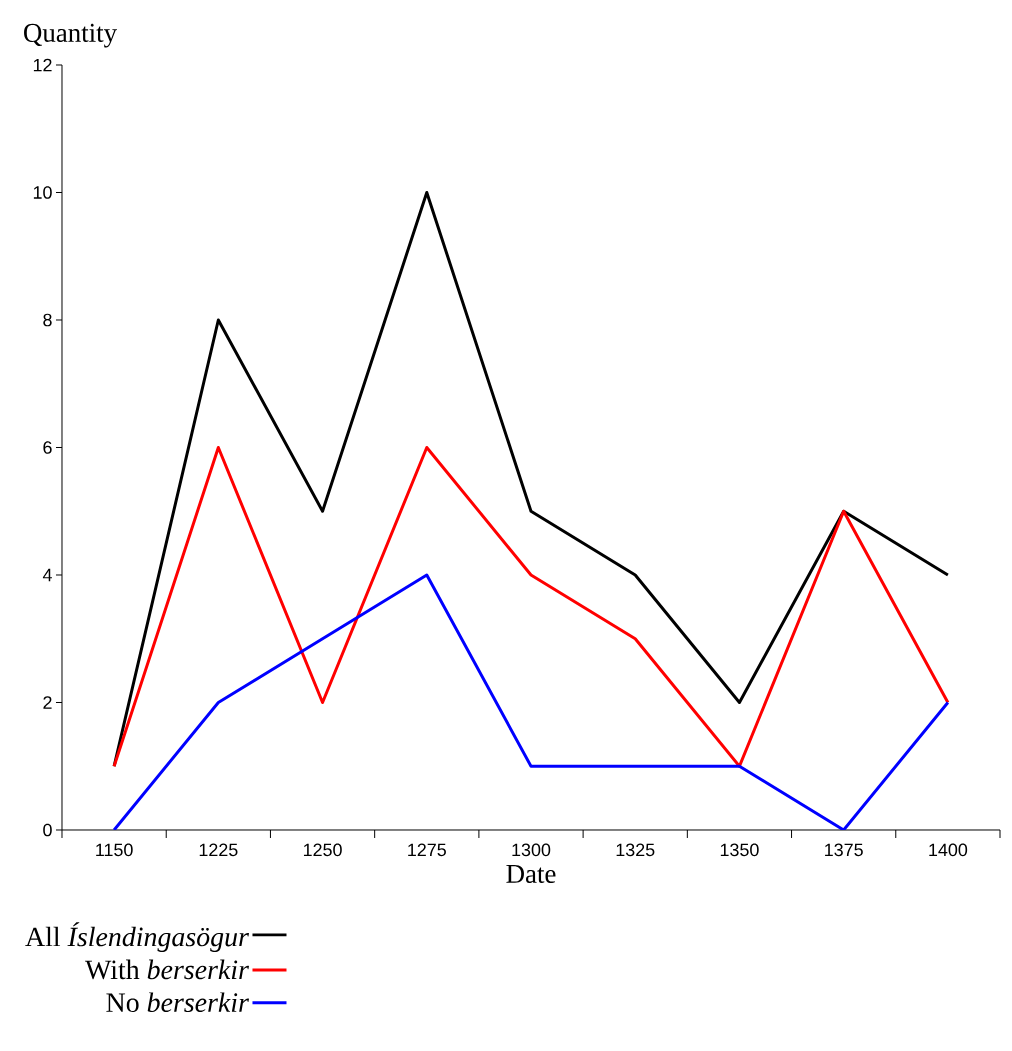 This screenshot has height=1051, width=1012. What do you see at coordinates (218, 850) in the screenshot?
I see `x-tick-label: 1225` at bounding box center [218, 850].